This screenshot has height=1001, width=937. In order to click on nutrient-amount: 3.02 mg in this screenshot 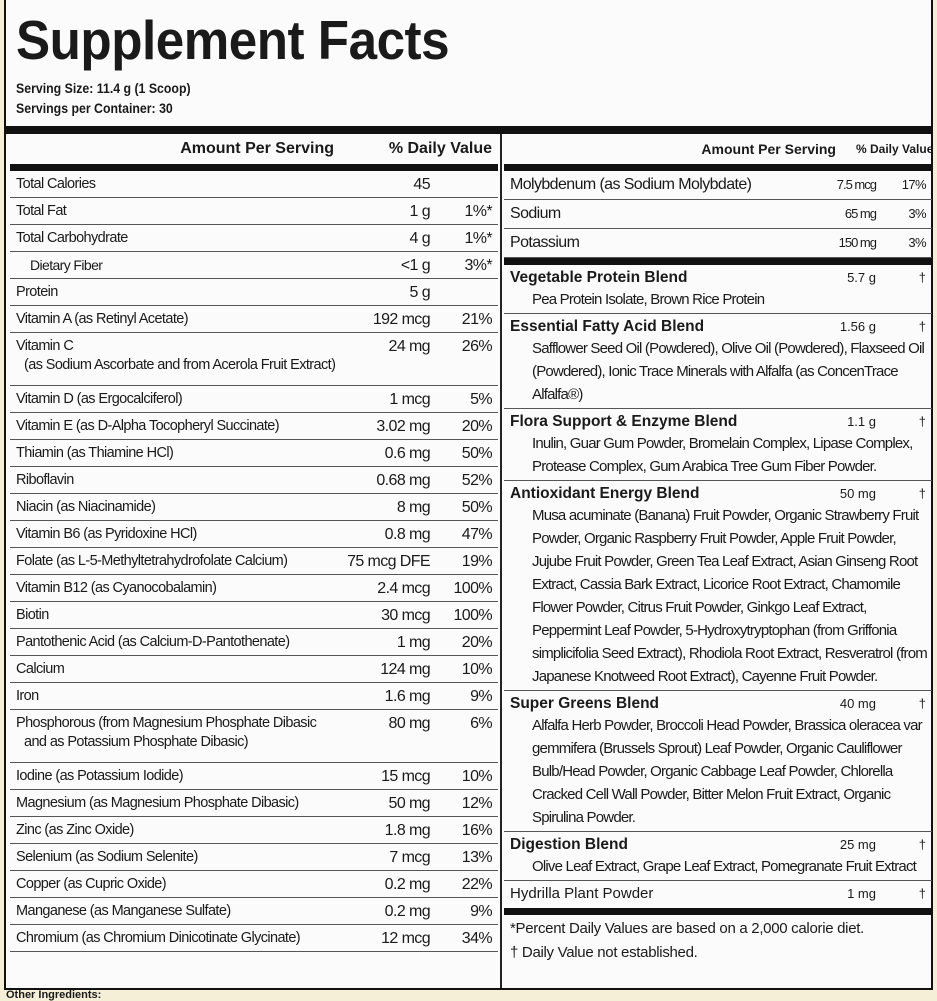, I will do `click(403, 426)`.